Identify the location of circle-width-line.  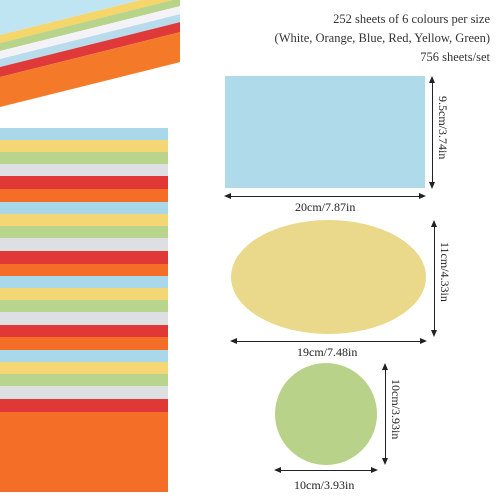
(326, 470).